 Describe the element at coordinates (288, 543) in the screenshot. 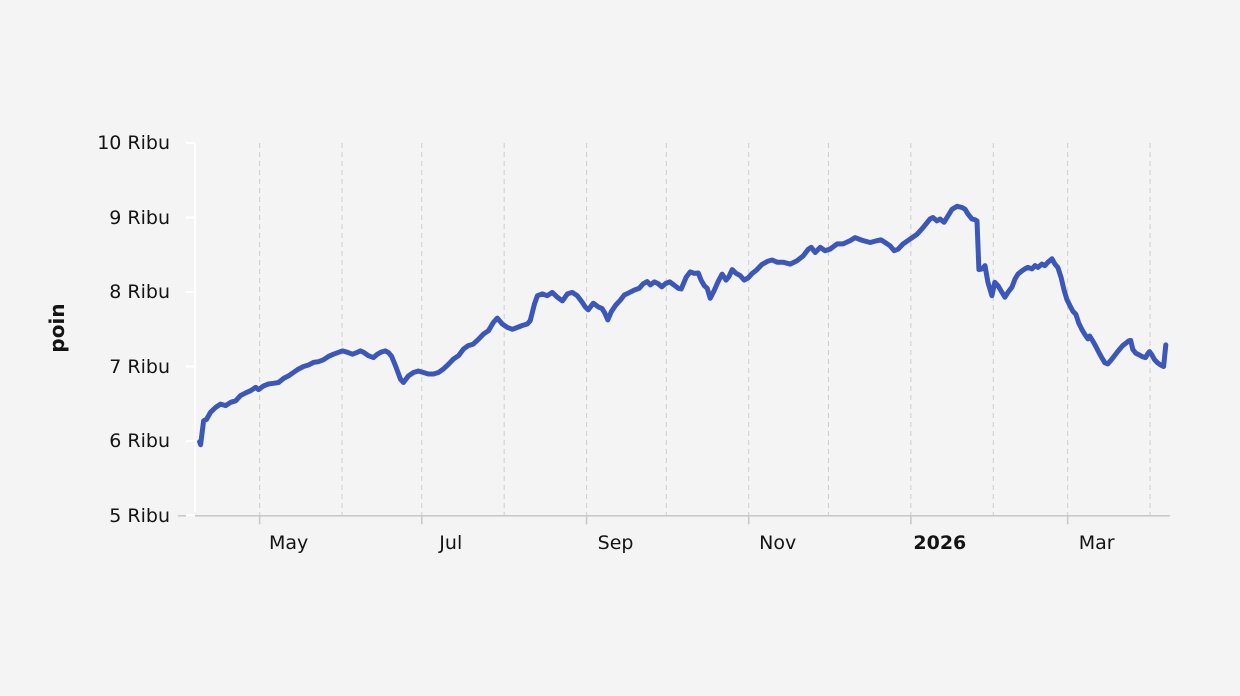

I see `x-axis-tick-label: May` at that location.